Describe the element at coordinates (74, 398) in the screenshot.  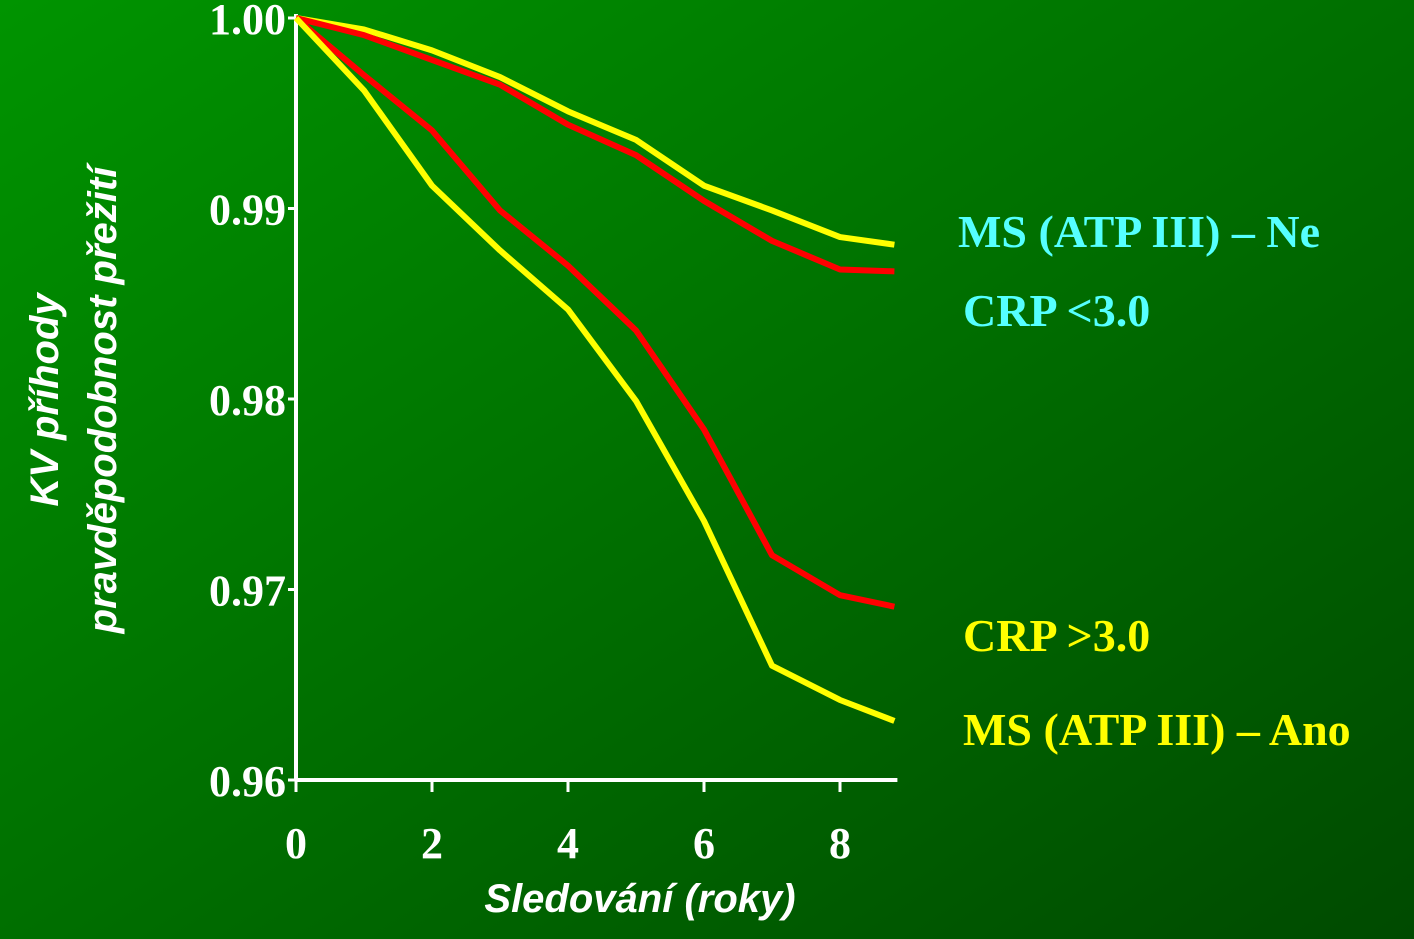
I see `y-axis-label: KV příhody pravděpodobnost přežití` at that location.